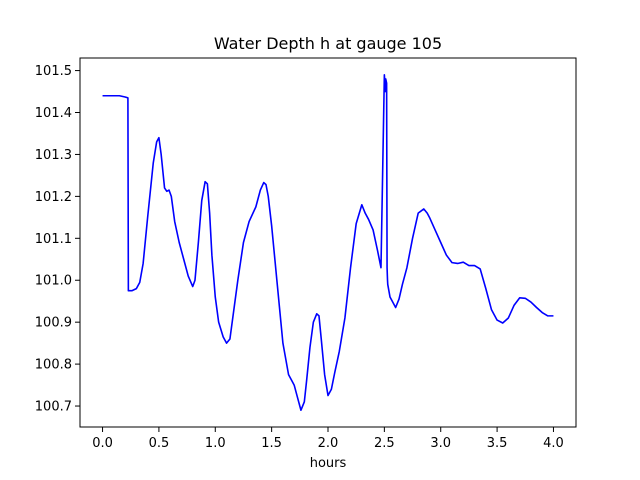  I want to click on y-tick-label: 101.5, so click(53, 71).